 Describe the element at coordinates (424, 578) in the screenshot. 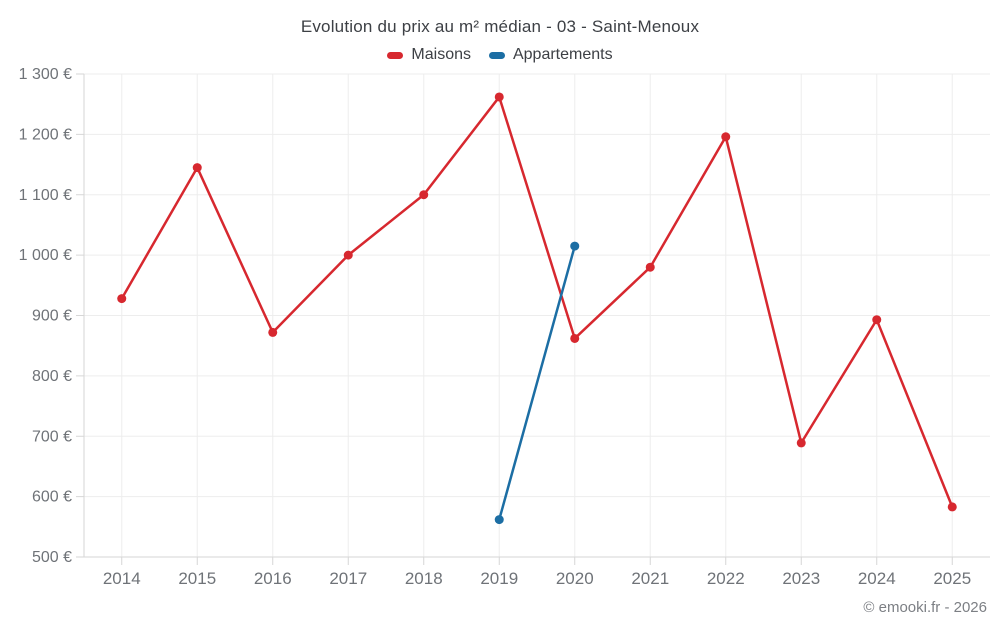

I see `x-tick-label: 2018` at that location.